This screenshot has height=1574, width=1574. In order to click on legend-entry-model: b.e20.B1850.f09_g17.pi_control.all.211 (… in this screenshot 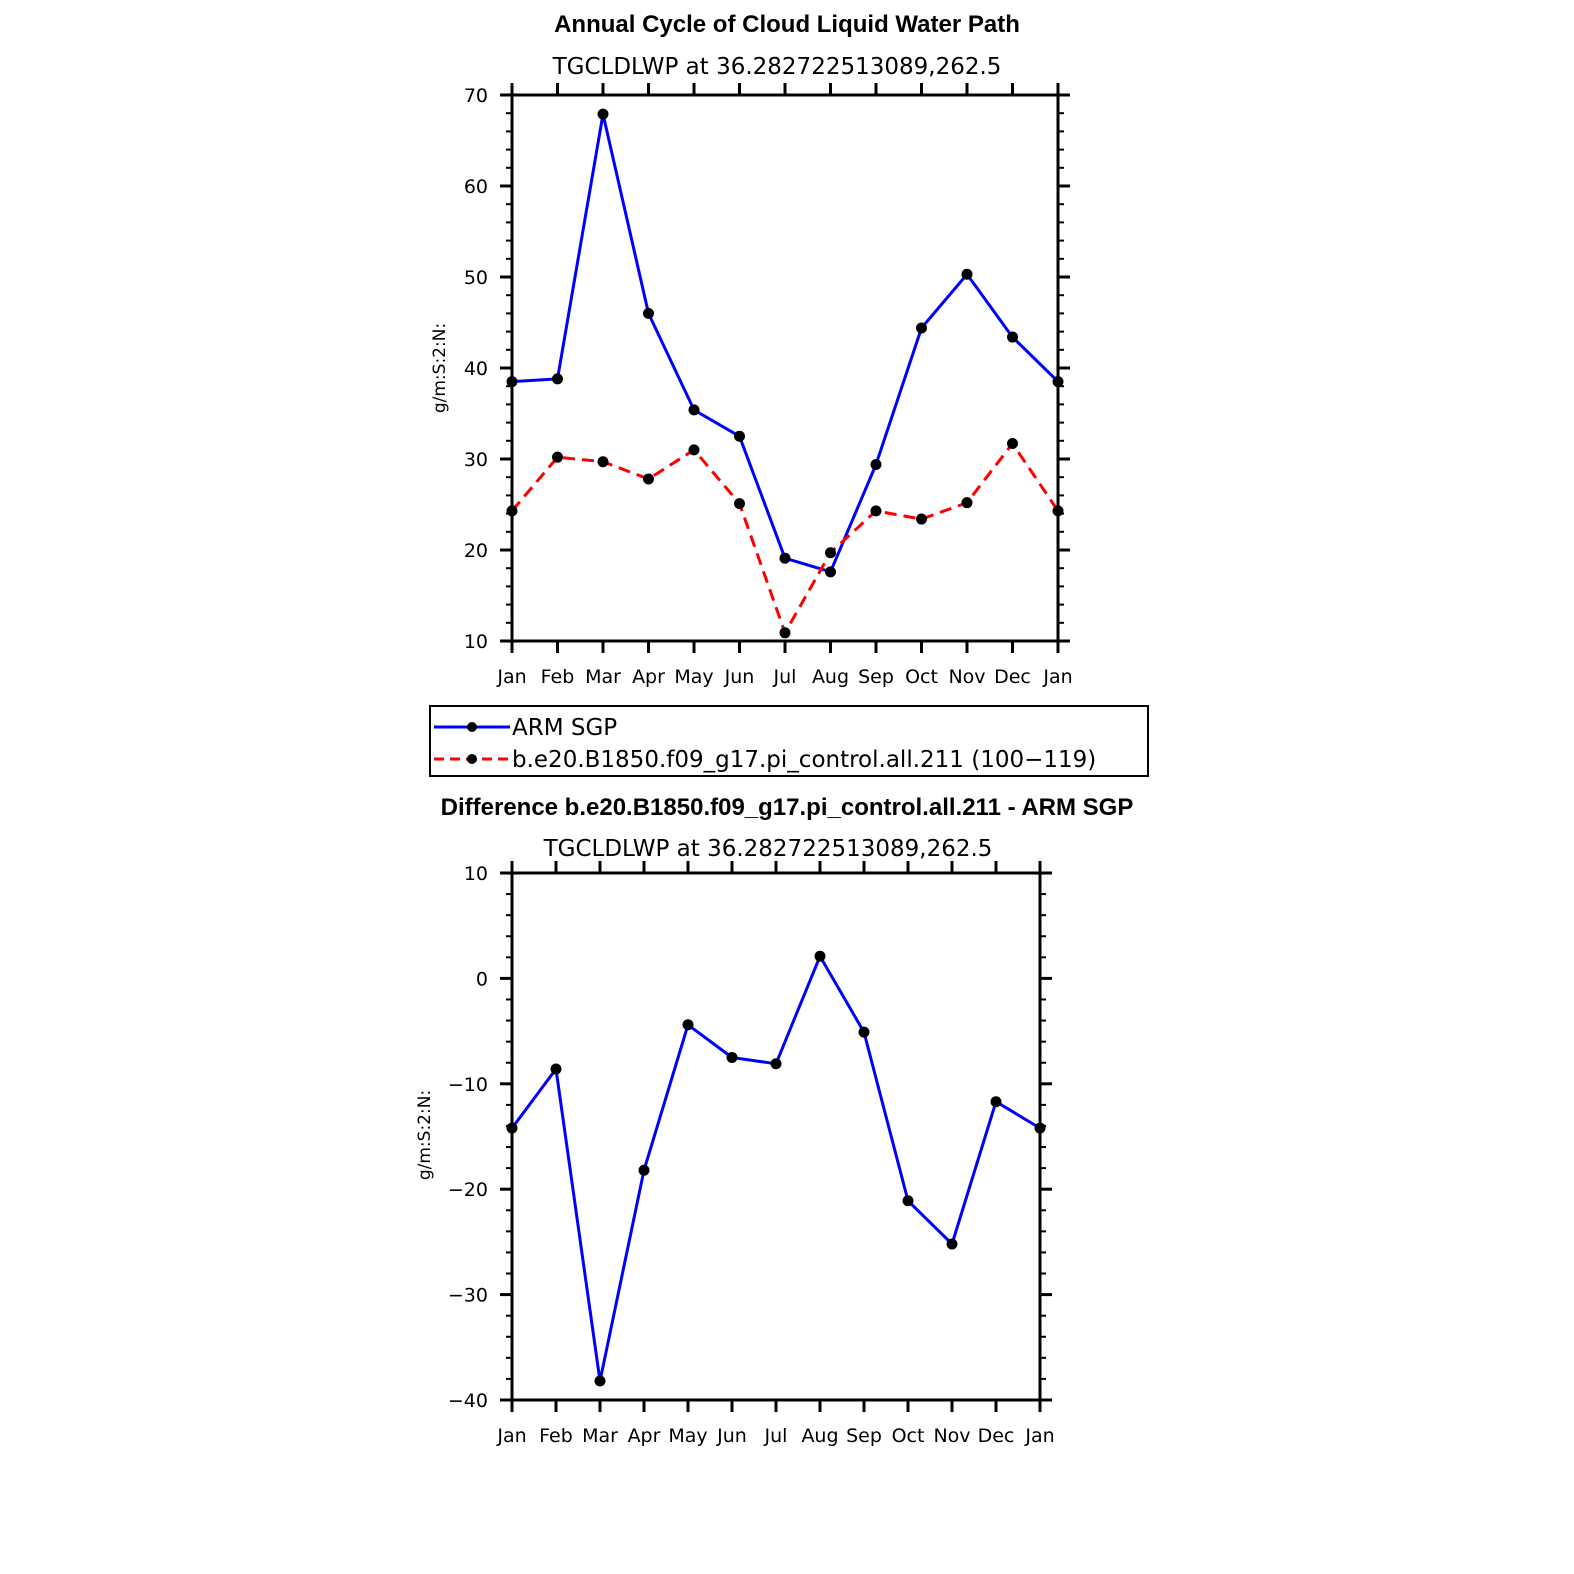, I will do `click(765, 760)`.